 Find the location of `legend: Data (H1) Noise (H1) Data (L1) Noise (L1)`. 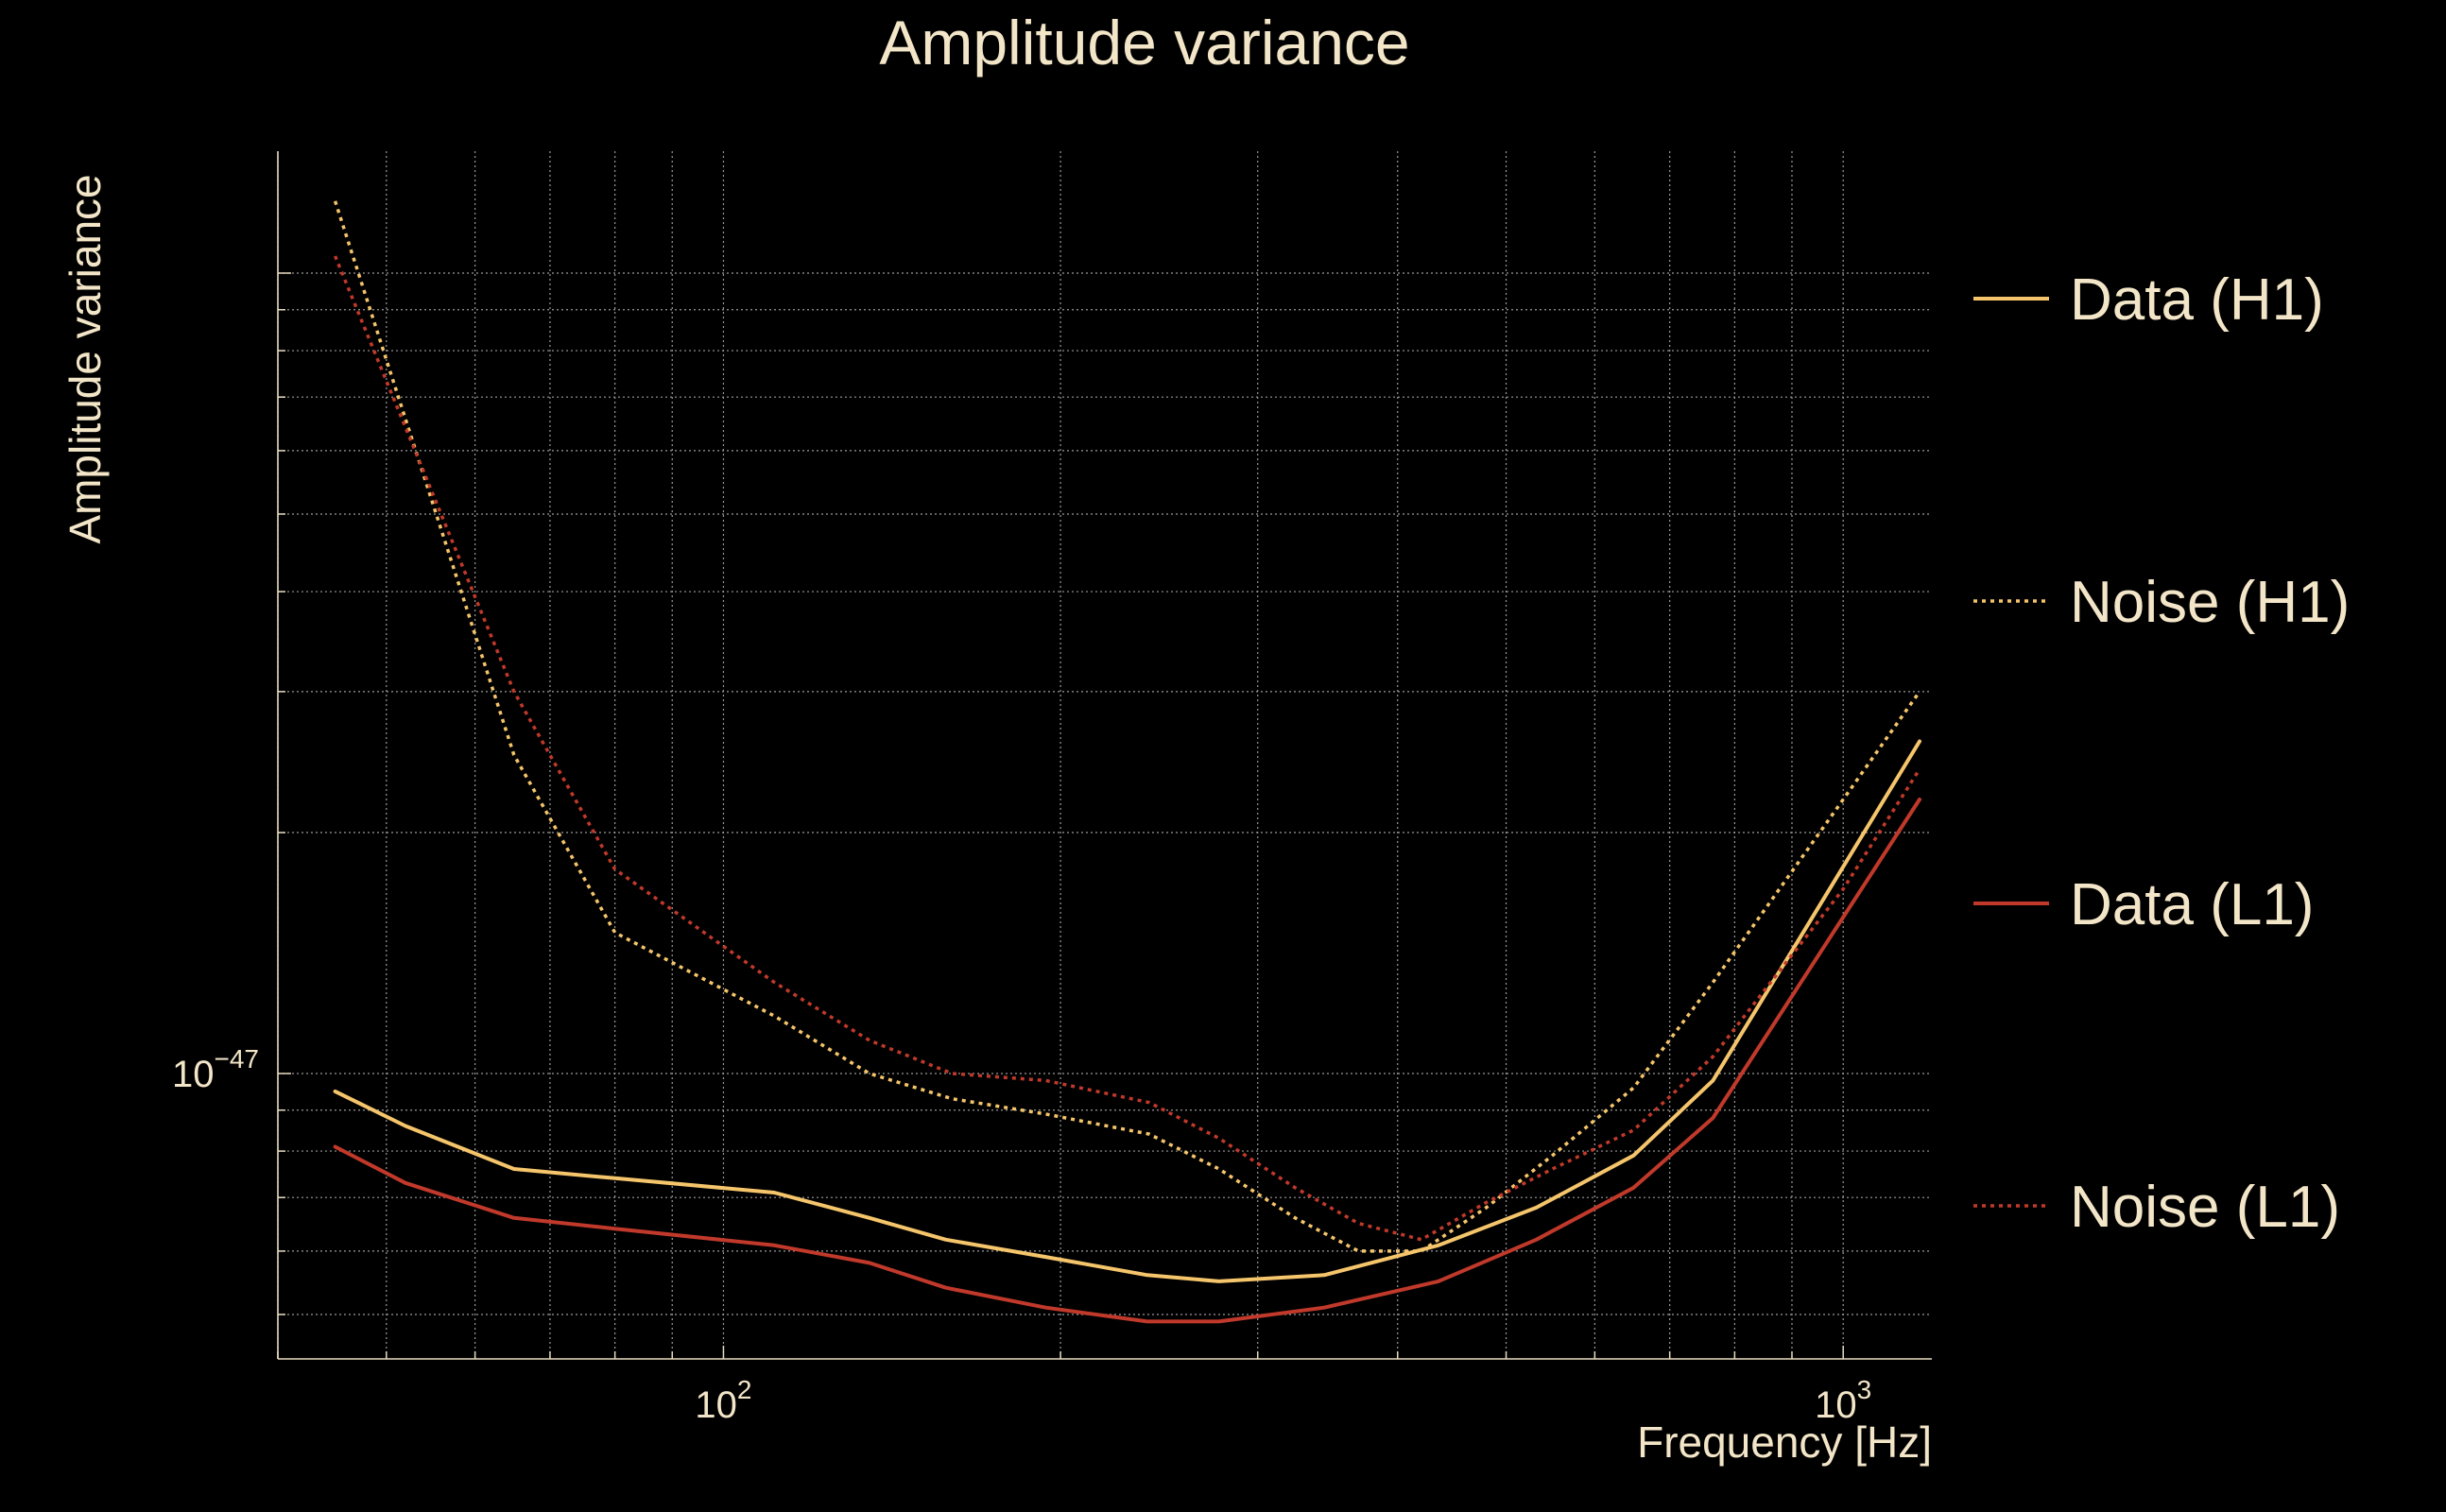

legend: Data (H1) Noise (H1) Data (L1) Noise (L1) is located at coordinates (2161, 753).